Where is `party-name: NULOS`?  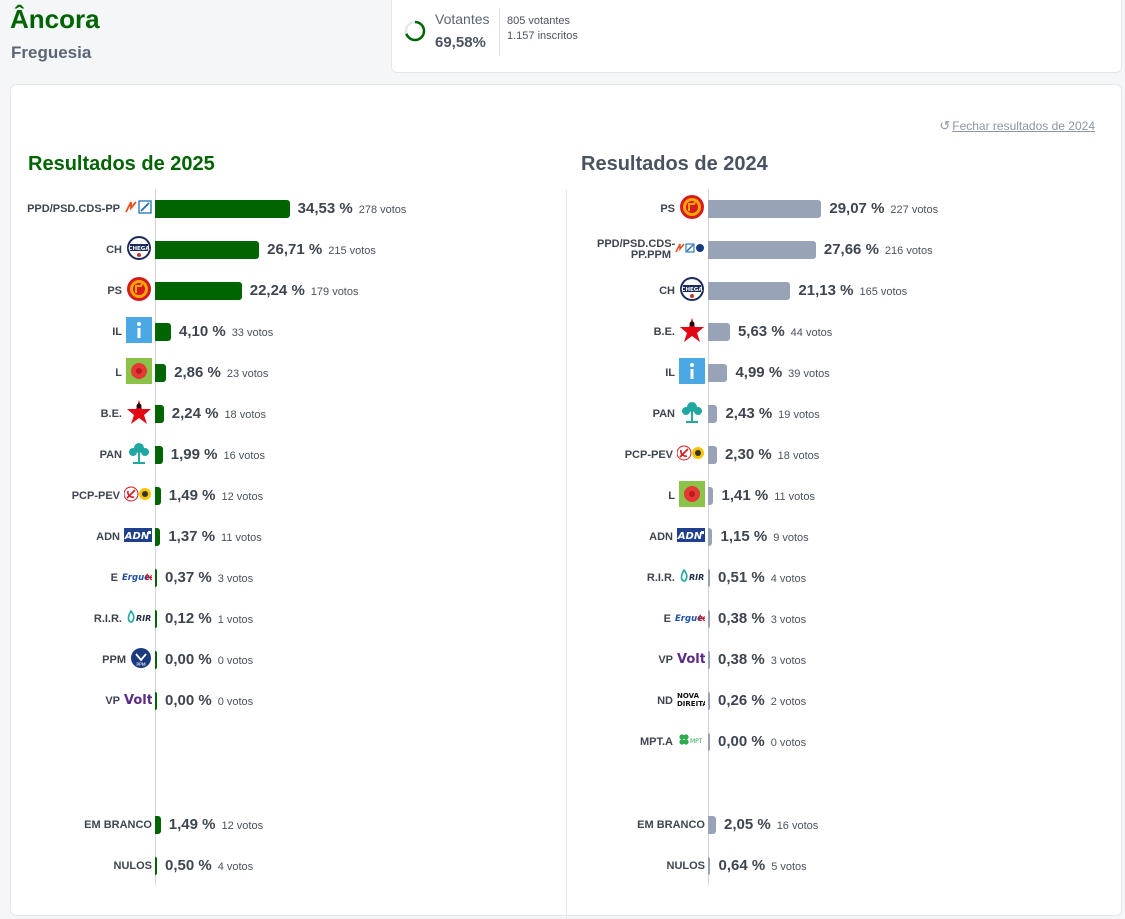 party-name: NULOS is located at coordinates (133, 865).